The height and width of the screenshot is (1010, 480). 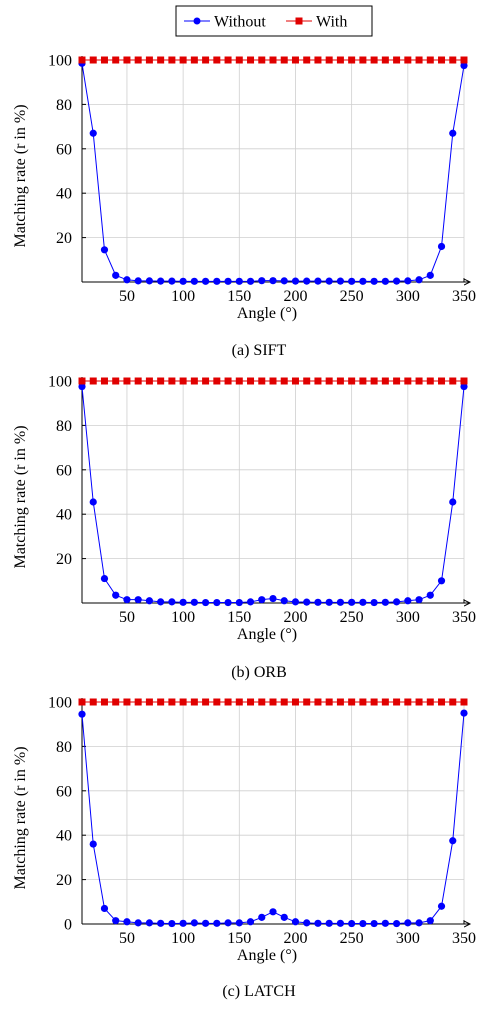 I want to click on x-tick-label: 150, so click(x=239, y=296).